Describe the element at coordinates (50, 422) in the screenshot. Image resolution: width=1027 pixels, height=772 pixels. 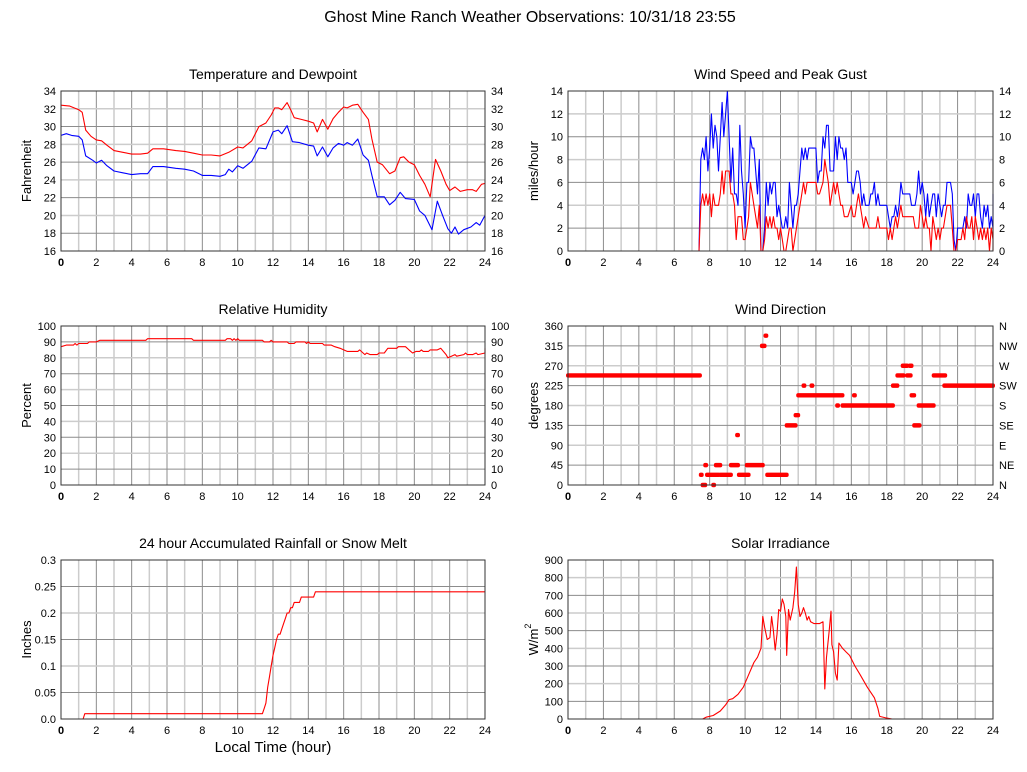
I see `y-tick-label: 40` at that location.